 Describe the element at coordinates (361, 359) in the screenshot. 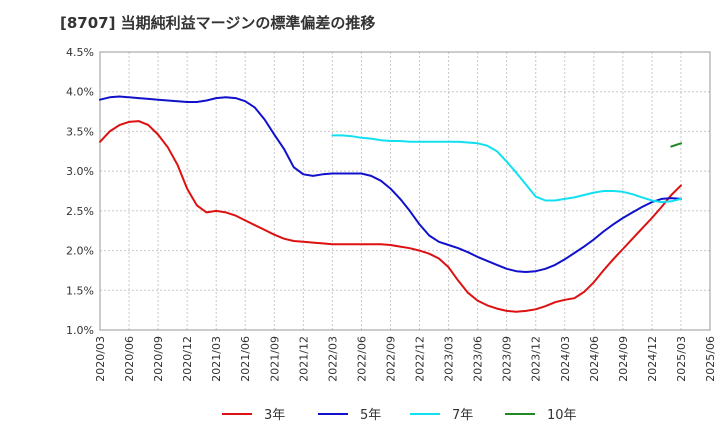

I see `x-tick-label: 2022/06` at that location.